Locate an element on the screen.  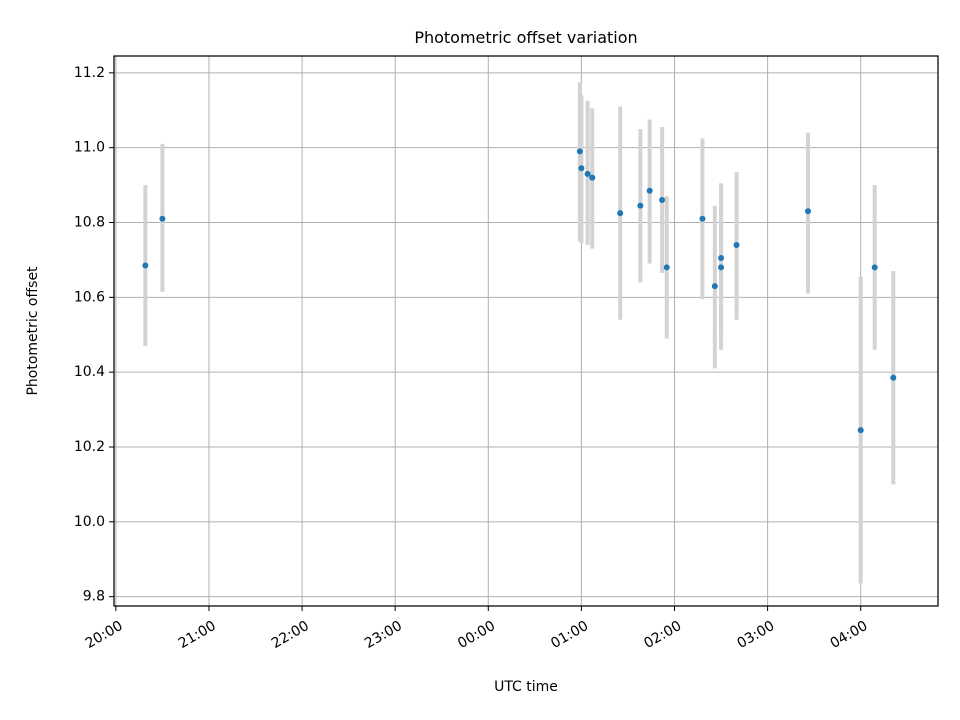
y-tick-label: 11.0 is located at coordinates (89, 148).